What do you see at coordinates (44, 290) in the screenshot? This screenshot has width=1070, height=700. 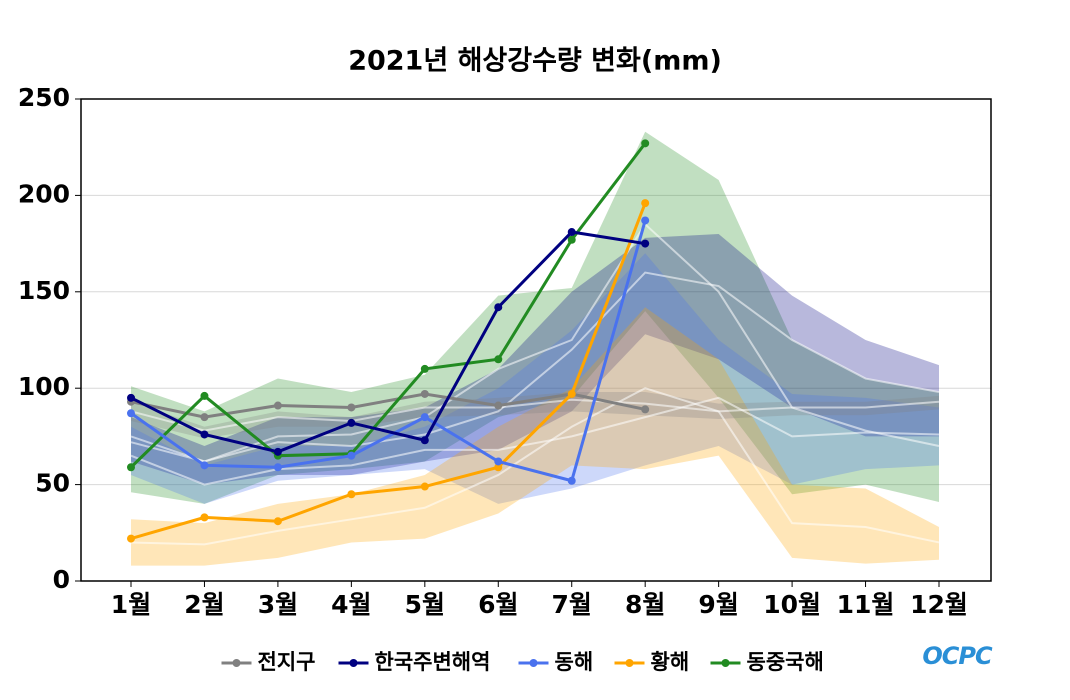 I see `y-tick-label: 150` at bounding box center [44, 290].